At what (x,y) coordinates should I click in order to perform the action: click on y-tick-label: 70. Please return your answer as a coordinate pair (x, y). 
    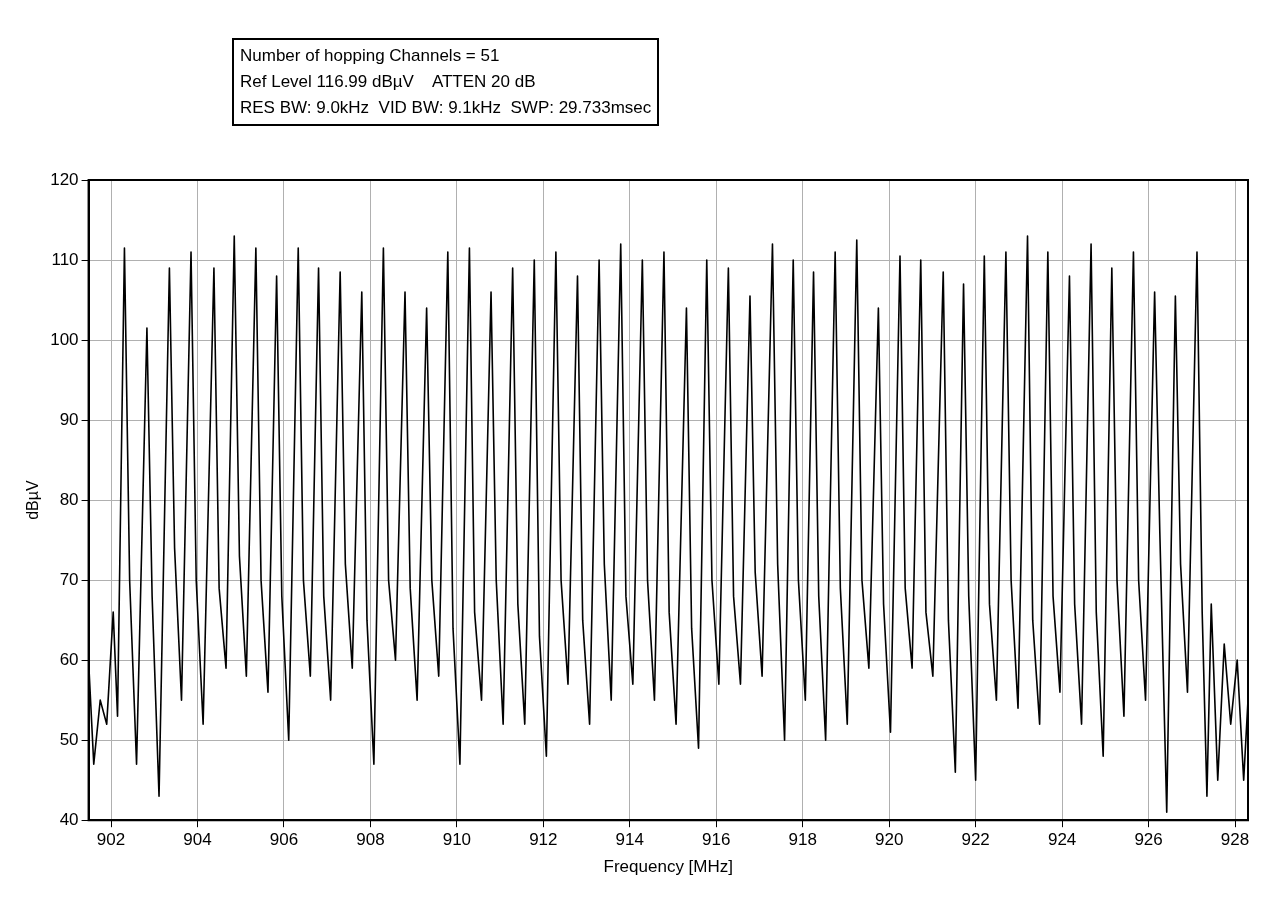
    Looking at the image, I should click on (69, 579).